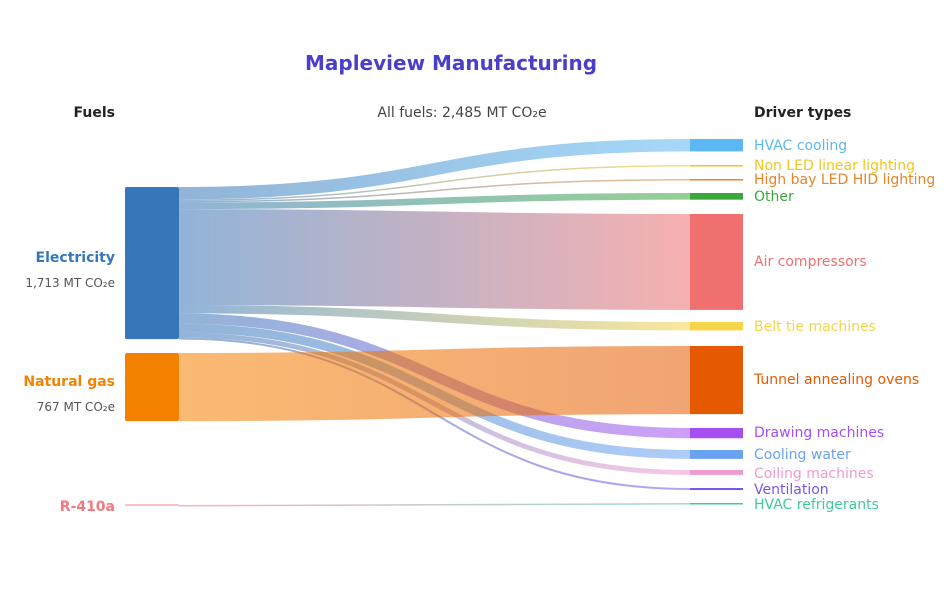 This screenshot has width=952, height=591. I want to click on target-label-non-led-linear-lighting: Non LED linear lighting, so click(834, 166).